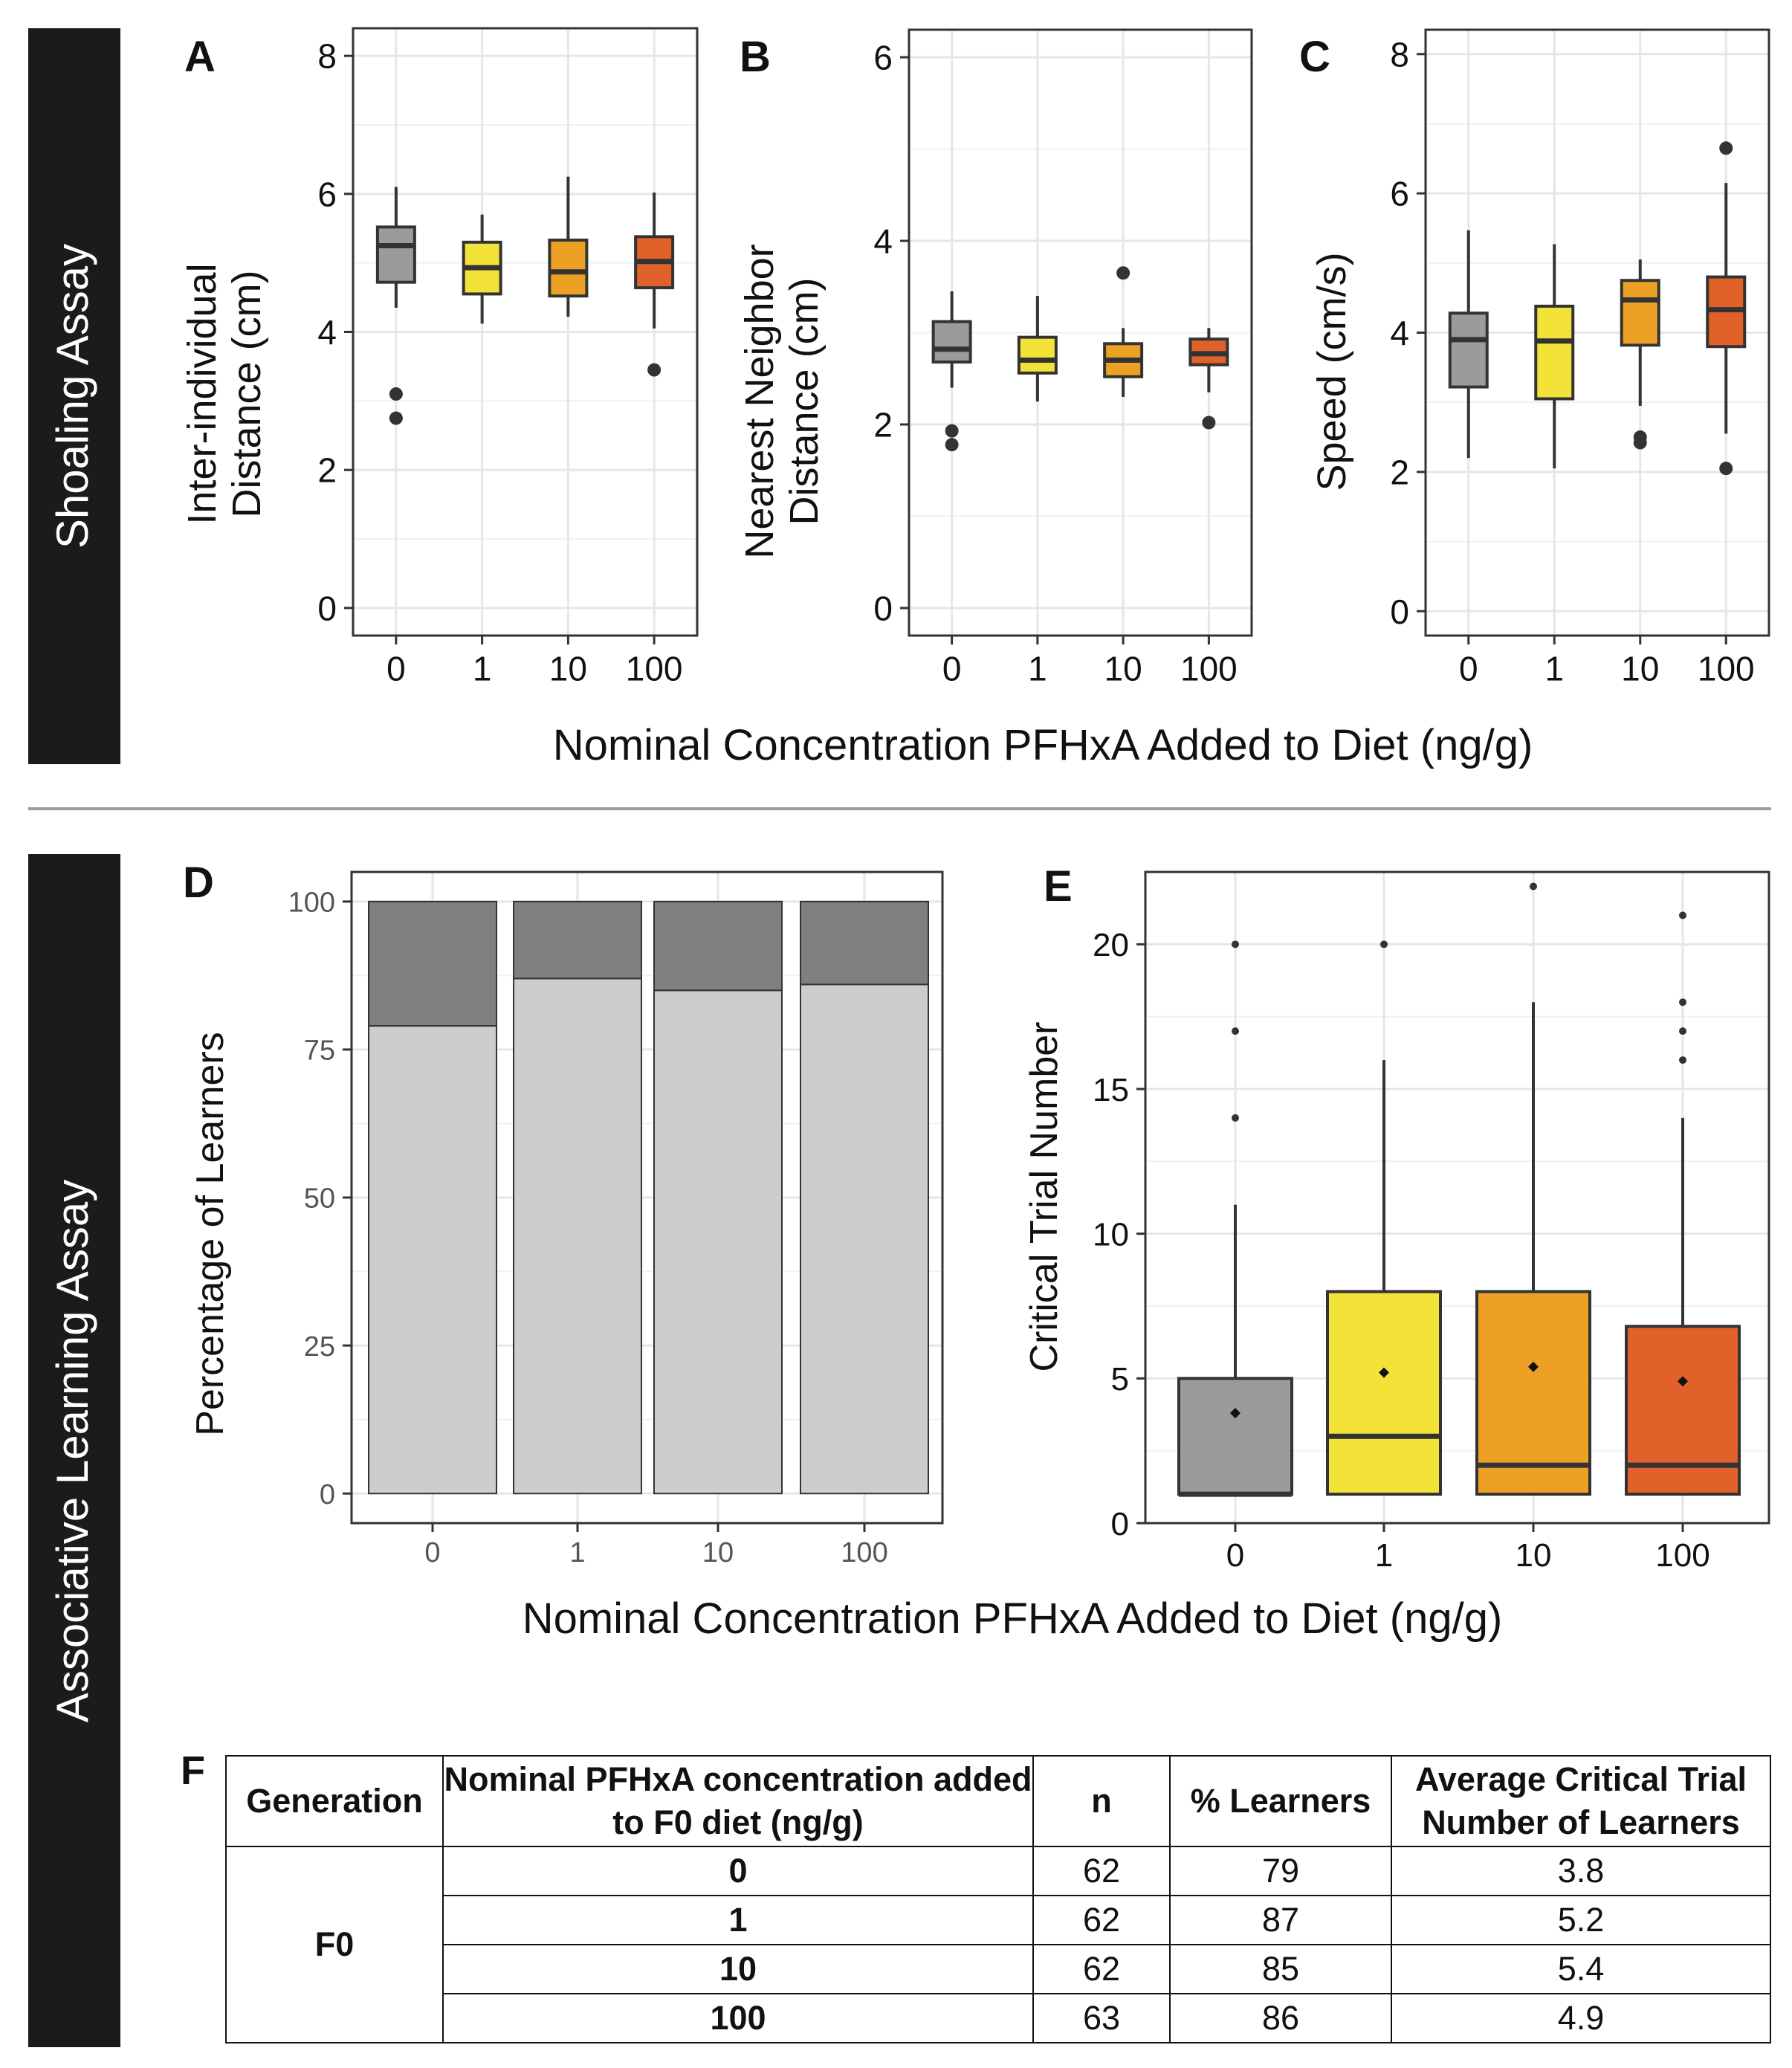 The image size is (1792, 2068). I want to click on table-cell-avg: 5.4, so click(1581, 1969).